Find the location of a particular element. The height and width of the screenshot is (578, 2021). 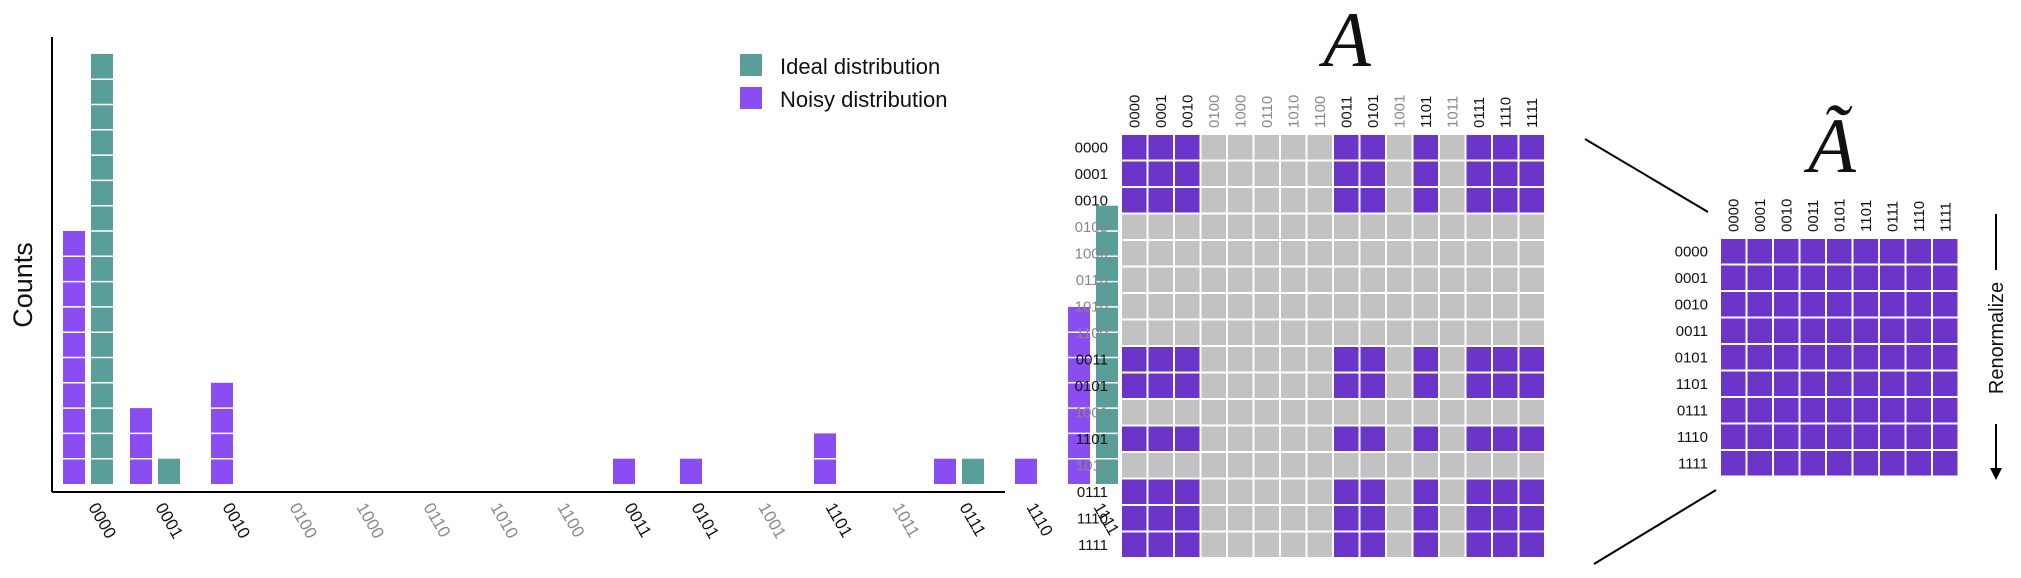

x-tick-label: 0011 is located at coordinates (638, 520).